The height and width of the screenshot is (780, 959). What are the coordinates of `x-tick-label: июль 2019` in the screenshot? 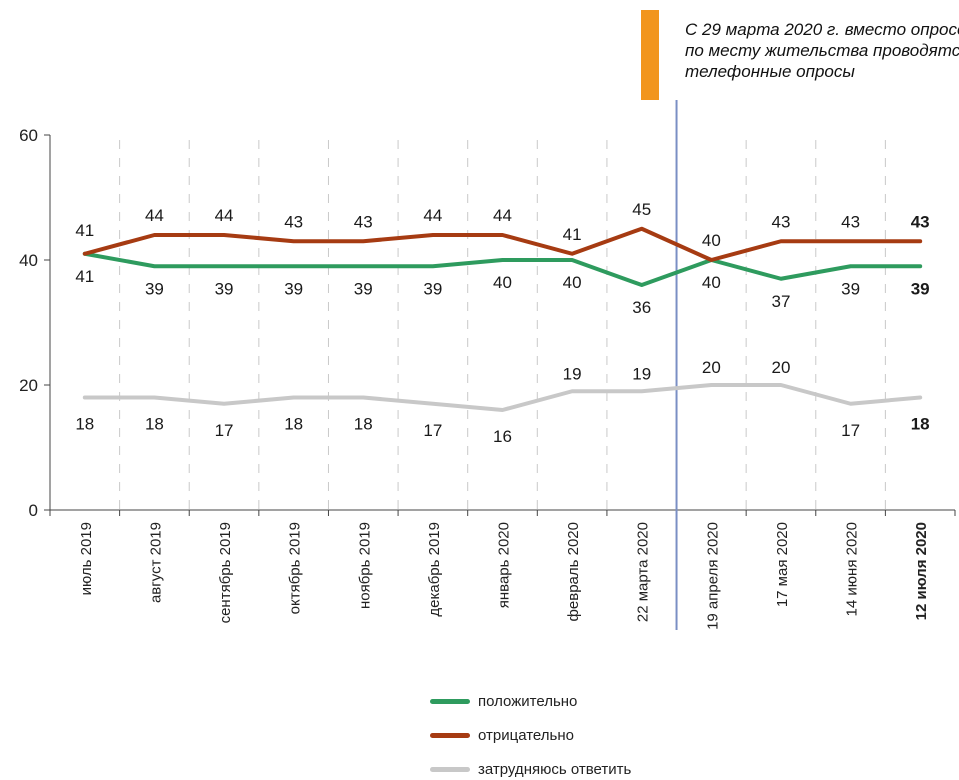 It's located at (86, 558).